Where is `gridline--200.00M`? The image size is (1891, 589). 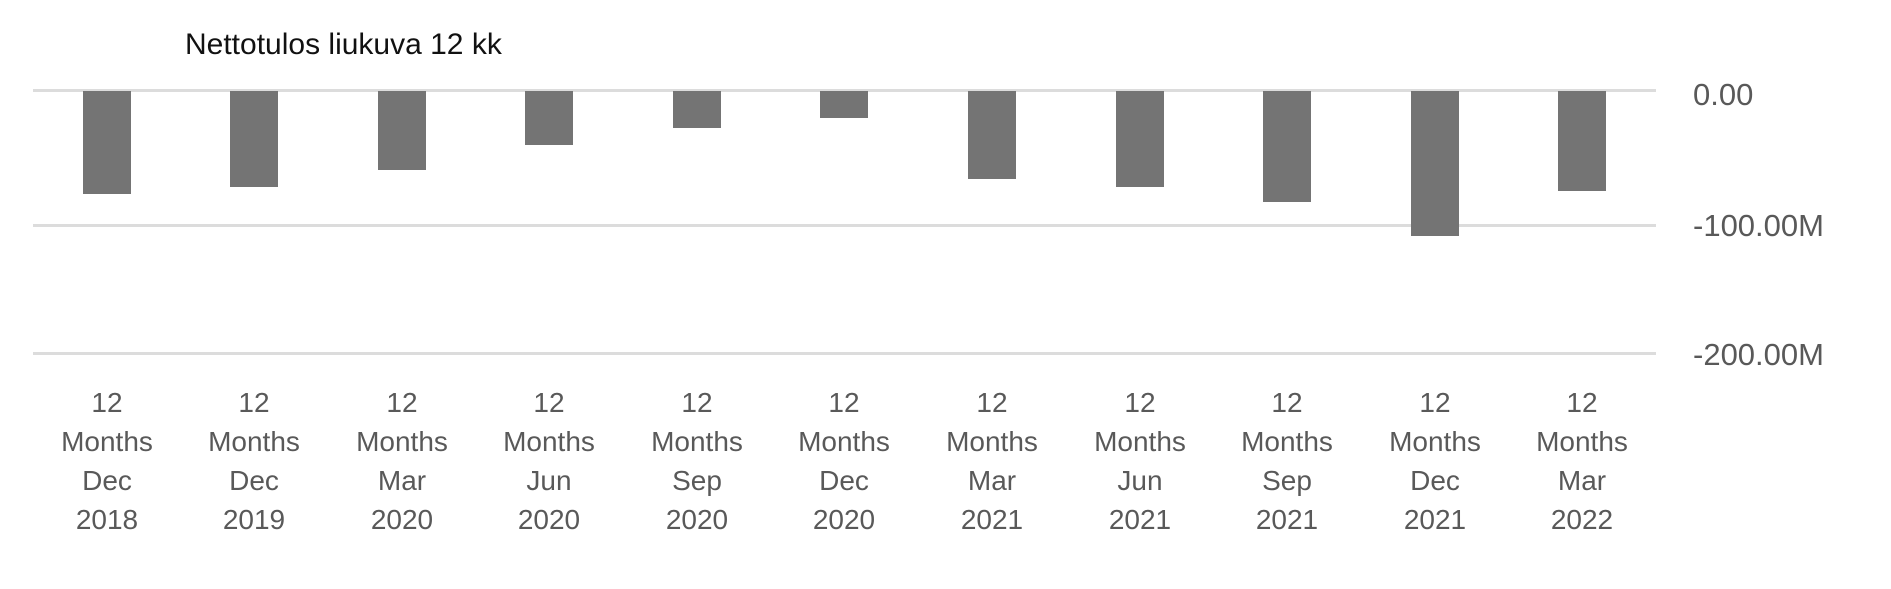 gridline--200.00M is located at coordinates (844, 353).